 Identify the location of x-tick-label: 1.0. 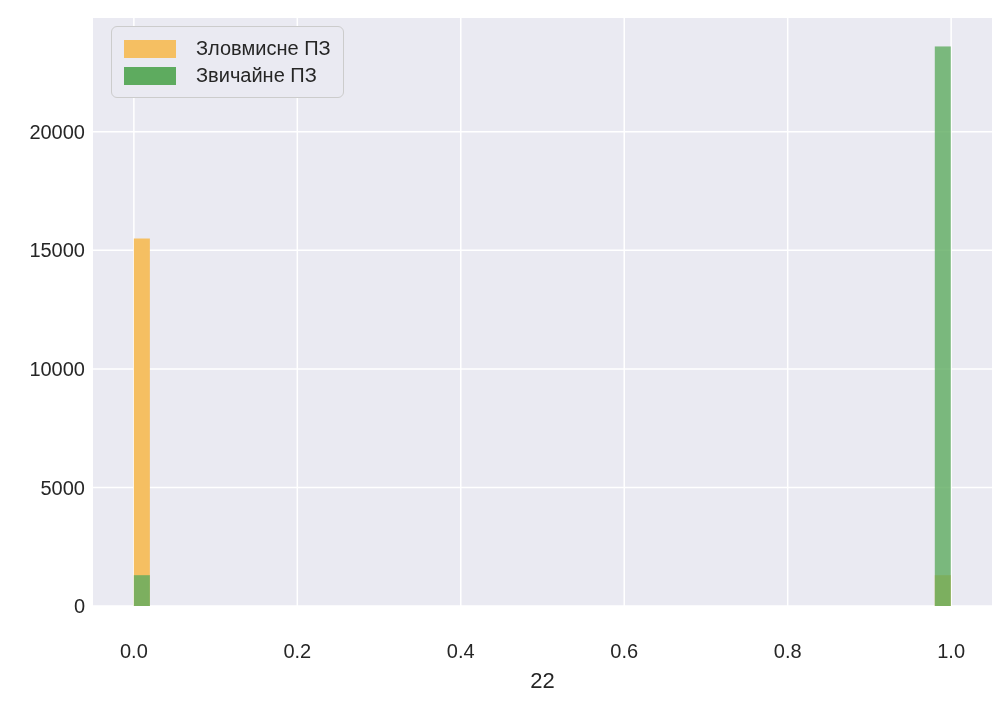
(951, 651).